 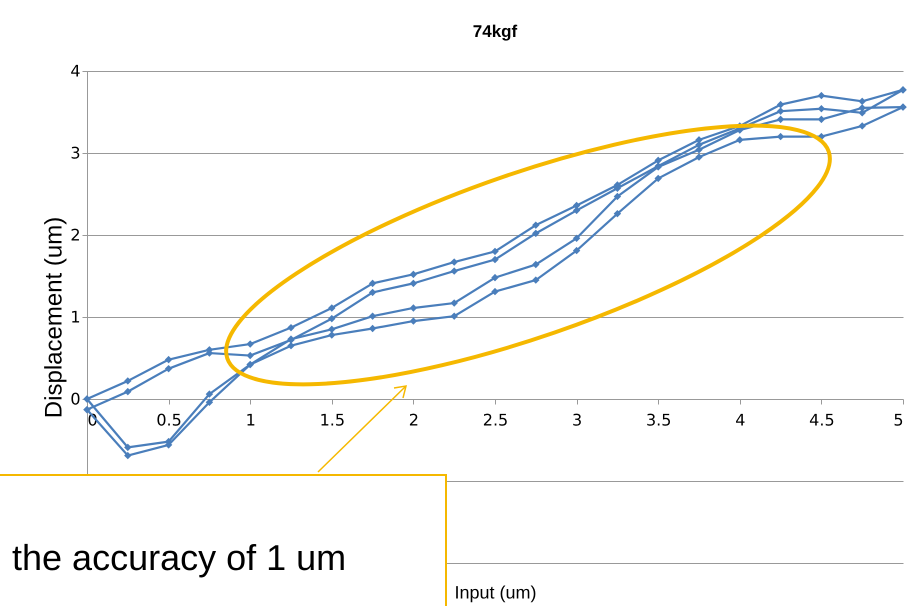 What do you see at coordinates (659, 420) in the screenshot?
I see `x-tick-label: 3.5` at bounding box center [659, 420].